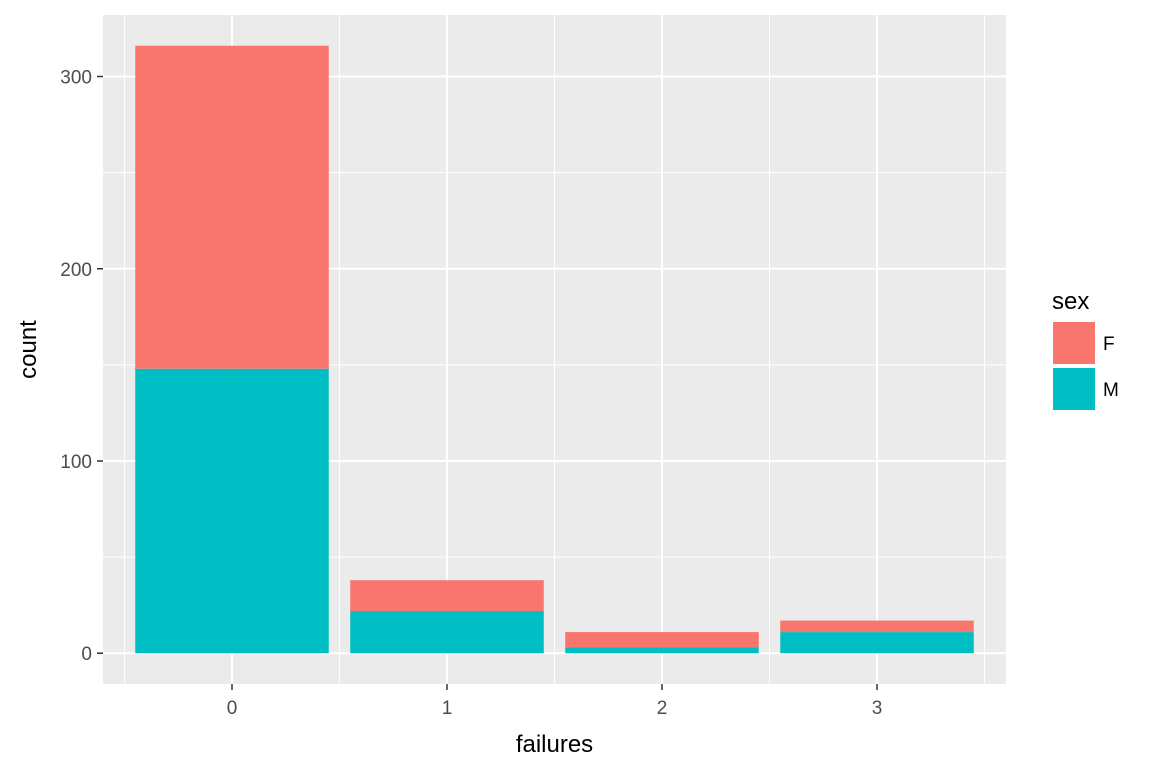  Describe the element at coordinates (554, 744) in the screenshot. I see `x-axis-title: failures` at that location.